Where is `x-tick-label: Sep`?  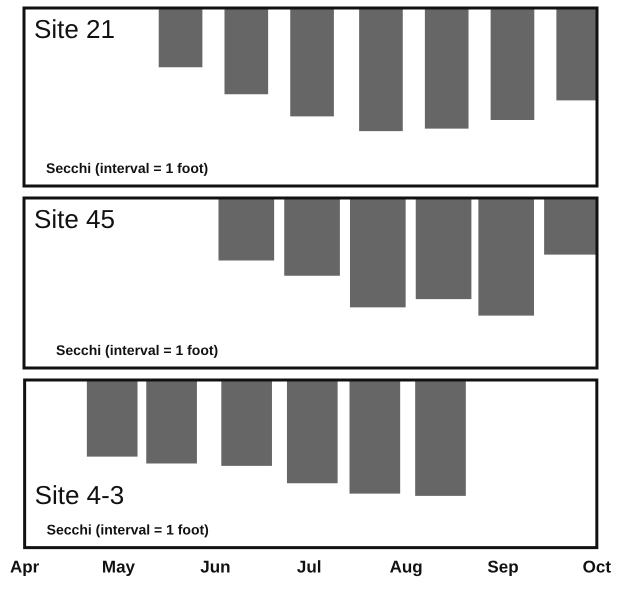 x-tick-label: Sep is located at coordinates (503, 566).